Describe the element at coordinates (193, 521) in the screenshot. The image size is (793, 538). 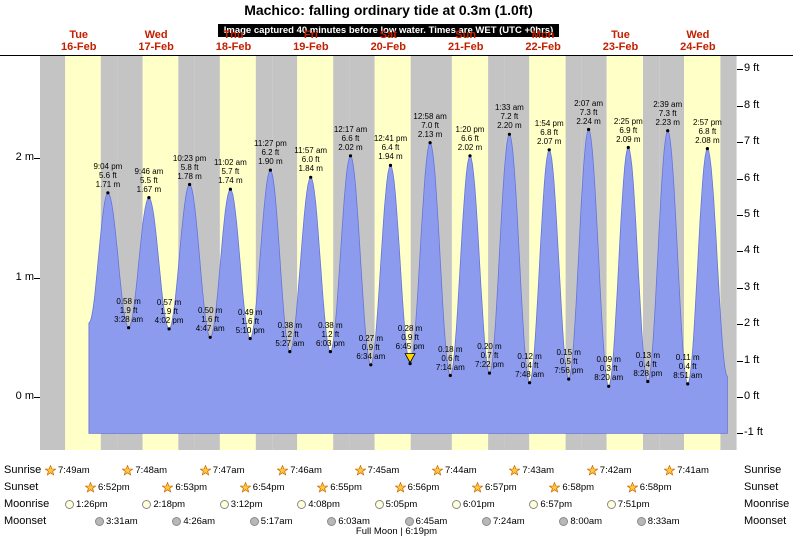
I see `moonset-entry: 4:26am` at that location.